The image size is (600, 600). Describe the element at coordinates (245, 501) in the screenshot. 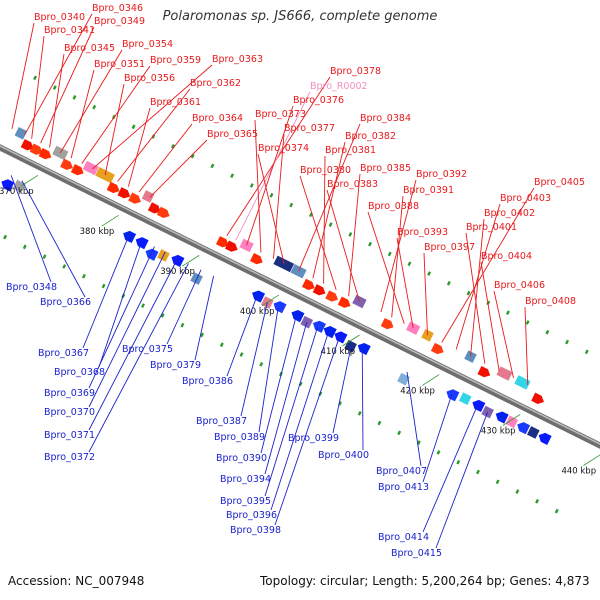

I see `reverse-gene-label: Bpro_0395` at that location.